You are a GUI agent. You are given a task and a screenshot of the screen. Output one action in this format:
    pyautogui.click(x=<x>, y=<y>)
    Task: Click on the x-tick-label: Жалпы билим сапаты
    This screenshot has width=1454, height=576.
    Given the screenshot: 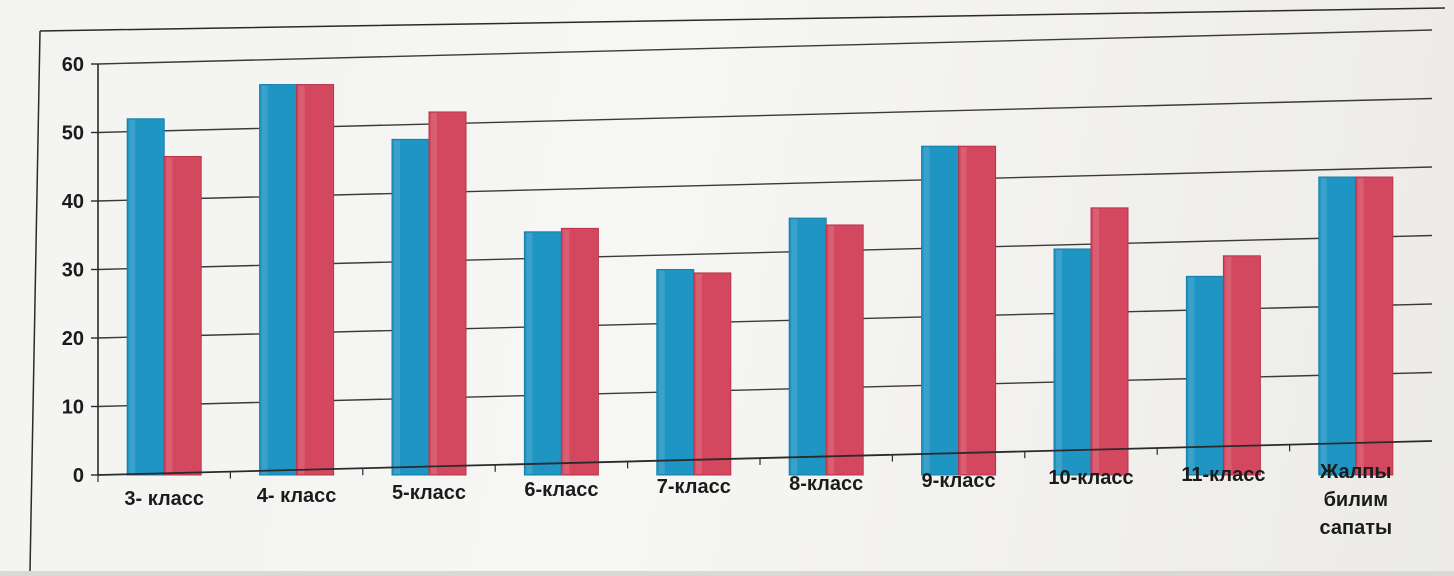 What is the action you would take?
    pyautogui.click(x=1355, y=500)
    